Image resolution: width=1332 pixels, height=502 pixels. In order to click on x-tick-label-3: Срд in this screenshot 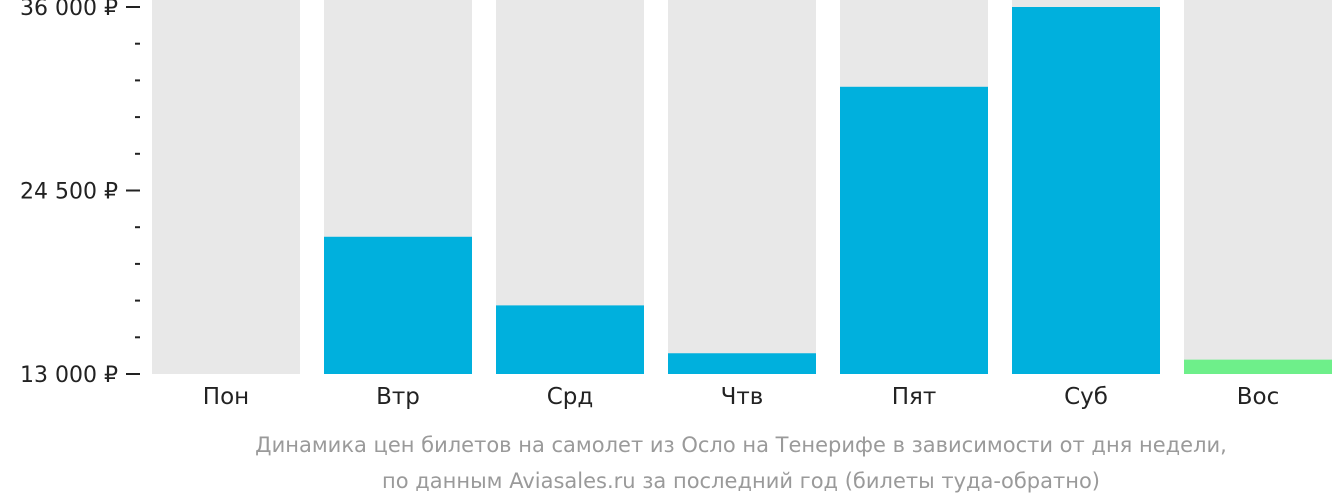, I will do `click(570, 397)`.